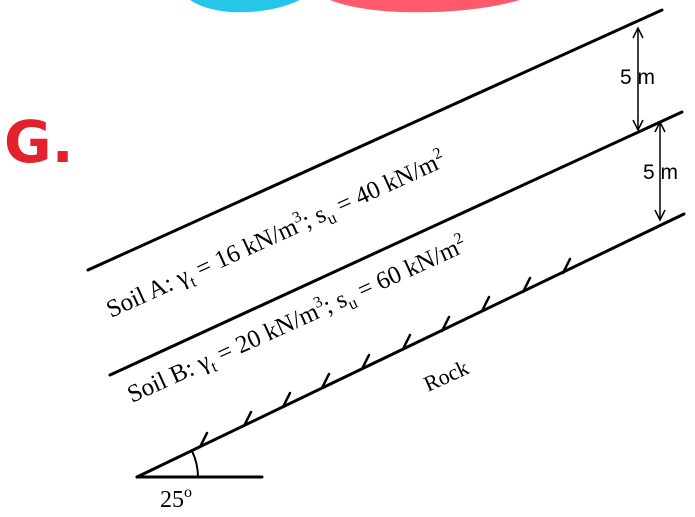  Describe the element at coordinates (446, 376) in the screenshot. I see `rock-label: Rock` at that location.